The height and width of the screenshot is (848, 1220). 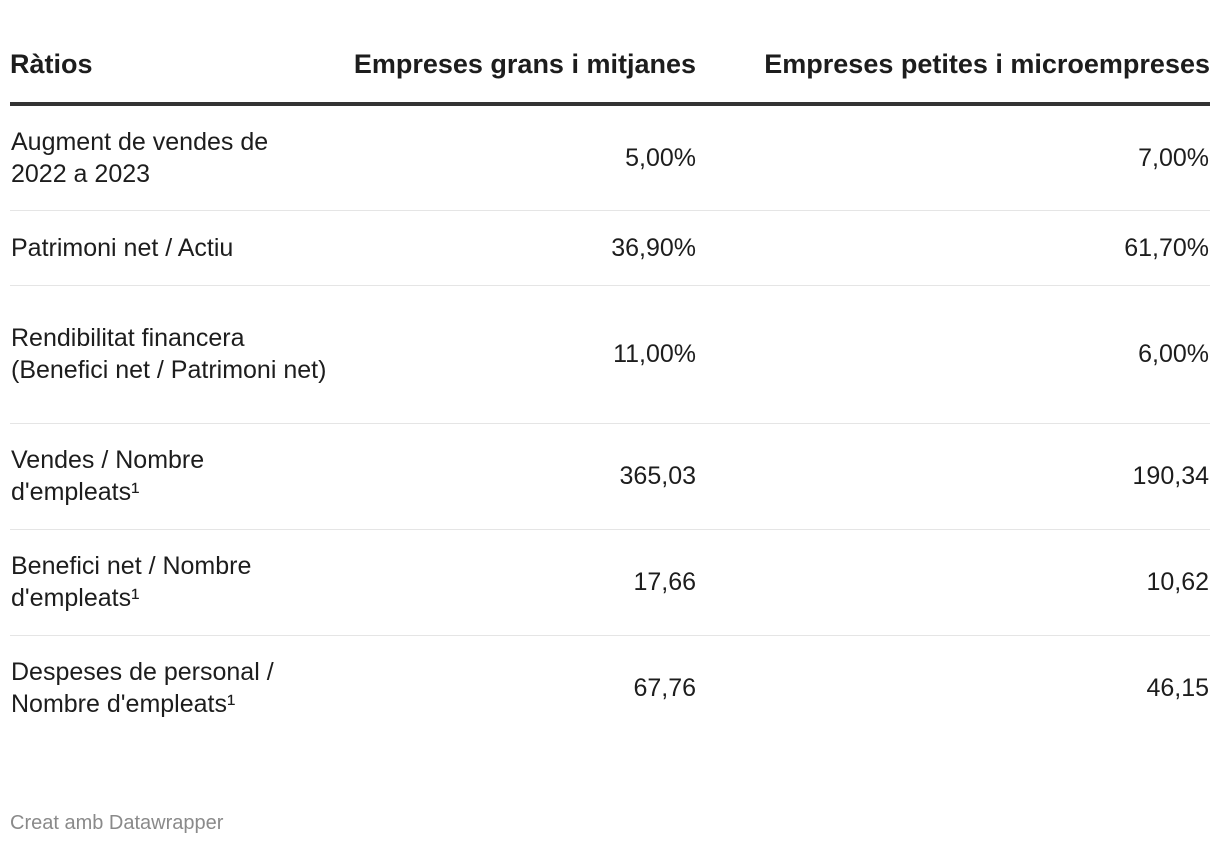 I want to click on table-row: Patrimoni net / Actiu 36,90% 61,70%, so click(x=610, y=248).